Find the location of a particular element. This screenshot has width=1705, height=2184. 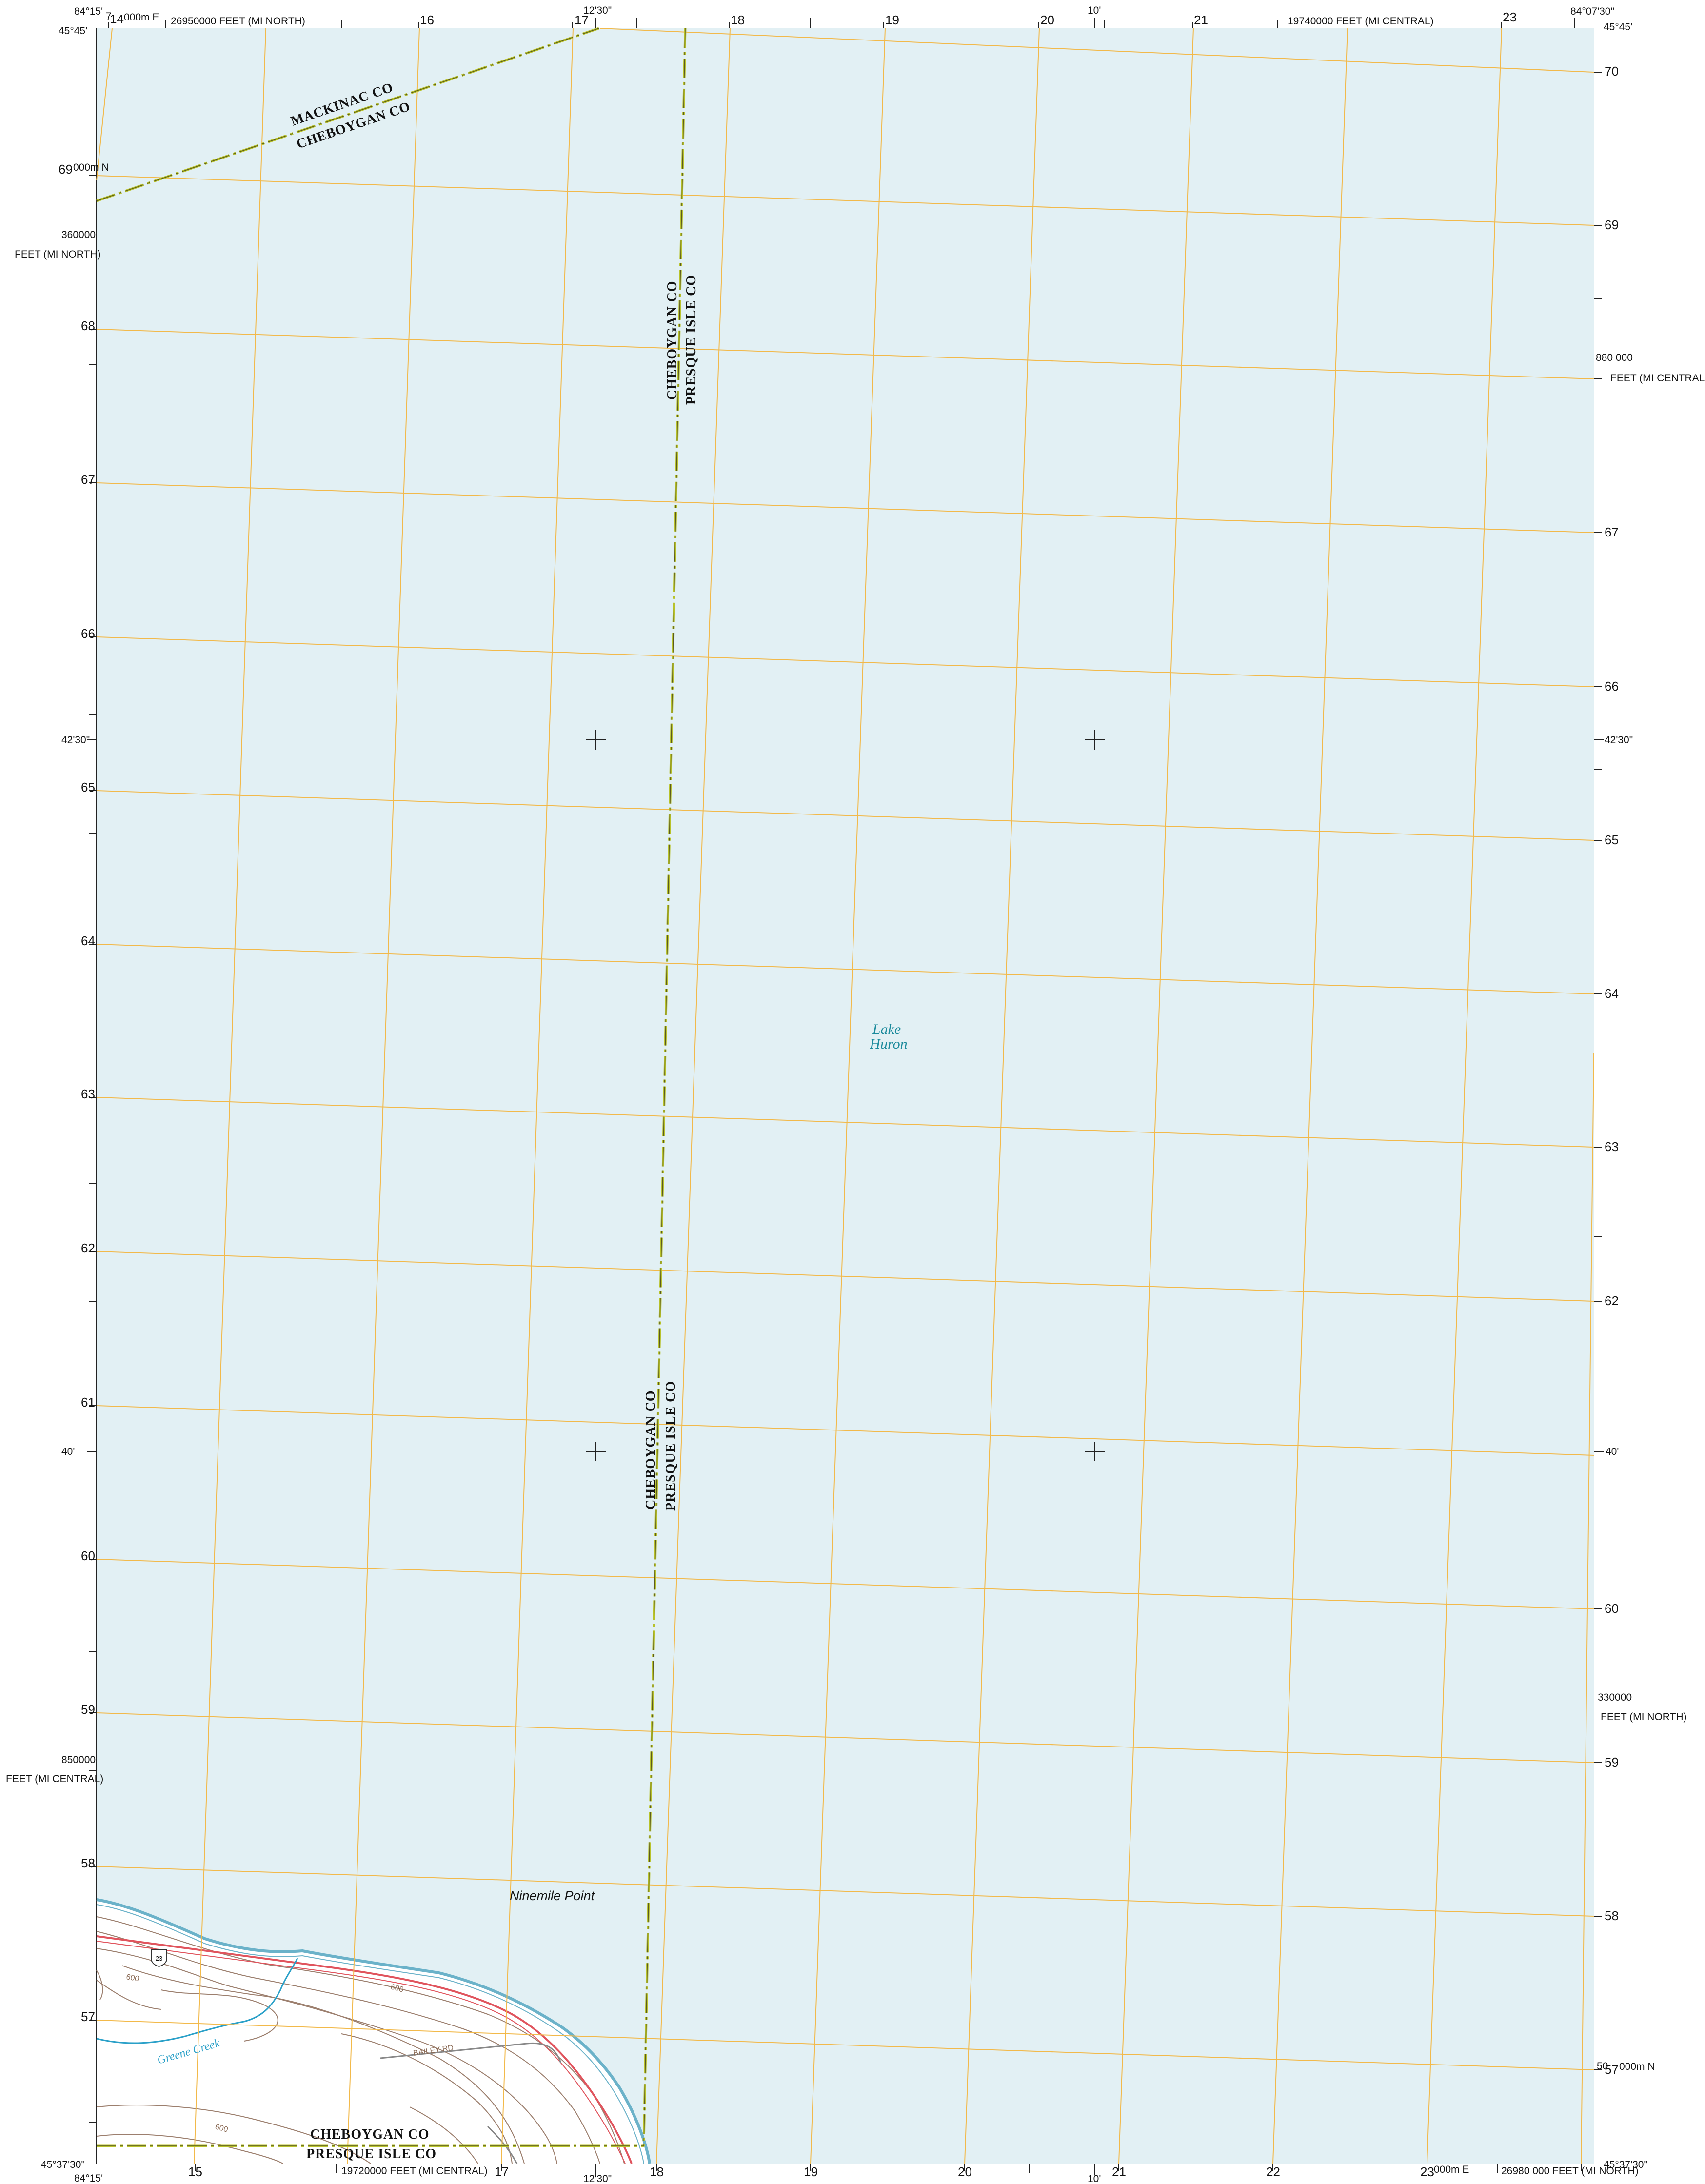

right-northing-60: 60 is located at coordinates (1612, 1608).